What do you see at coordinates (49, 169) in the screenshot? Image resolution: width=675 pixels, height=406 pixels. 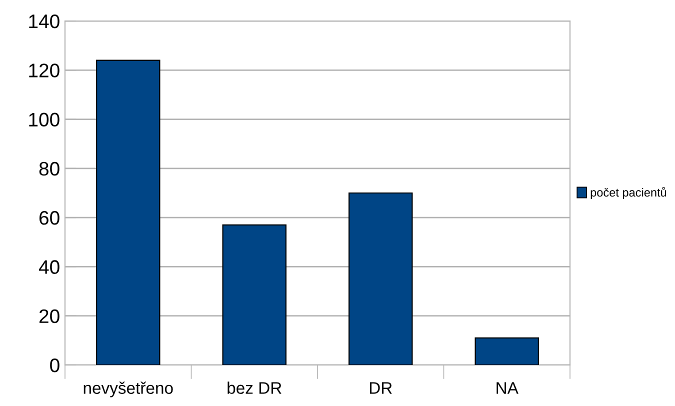 I see `y-tick-label: 80` at bounding box center [49, 169].